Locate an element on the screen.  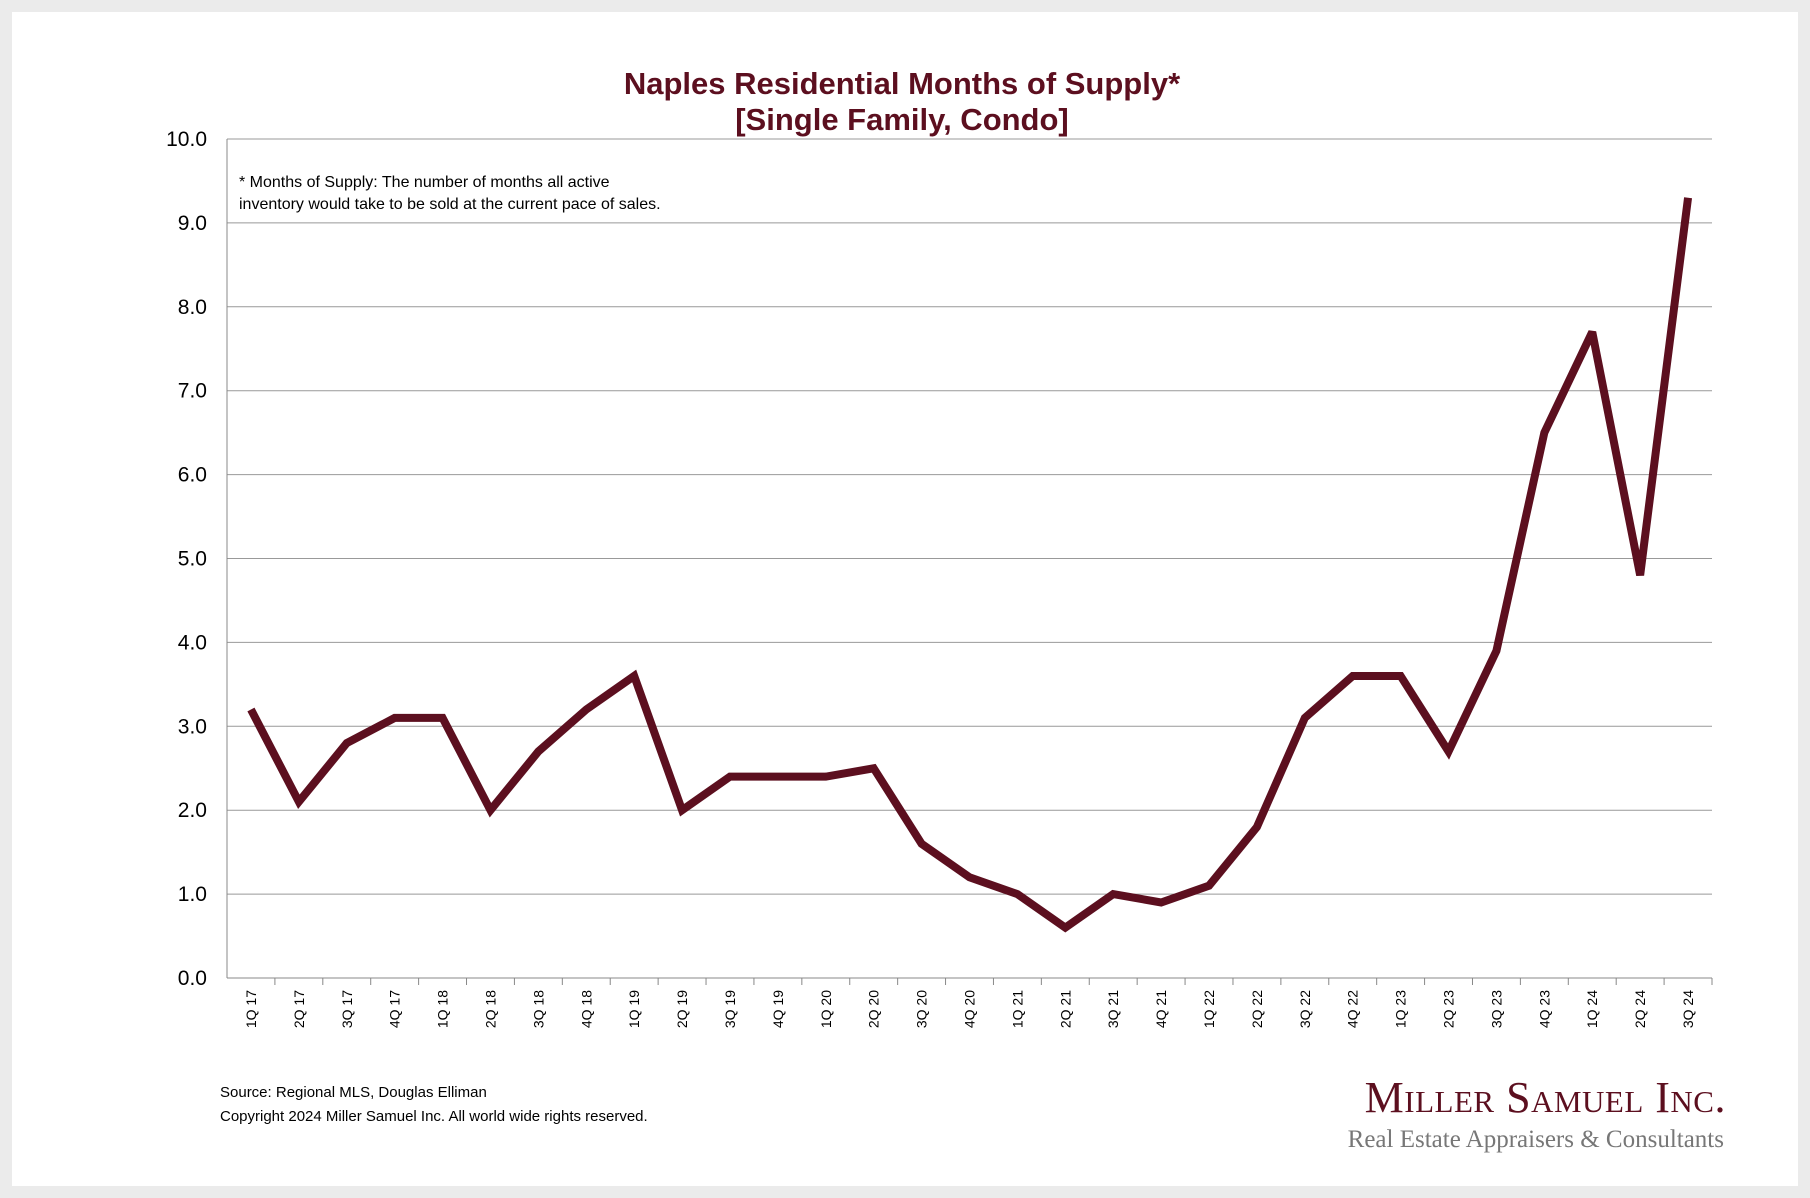
x-tick-label: 1Q 22 is located at coordinates (1209, 1009).